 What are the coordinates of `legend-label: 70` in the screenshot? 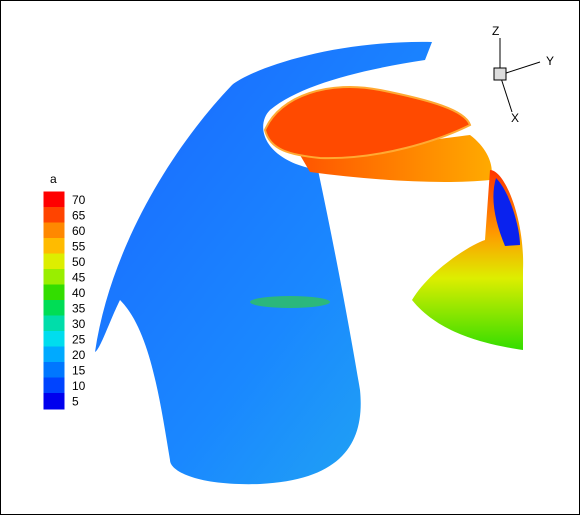 It's located at (79, 200).